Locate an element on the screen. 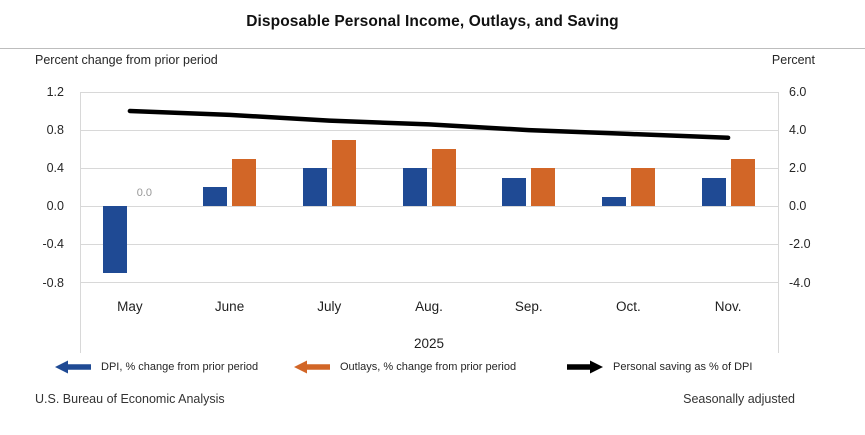 The height and width of the screenshot is (435, 865). month-label: Sep. is located at coordinates (528, 306).